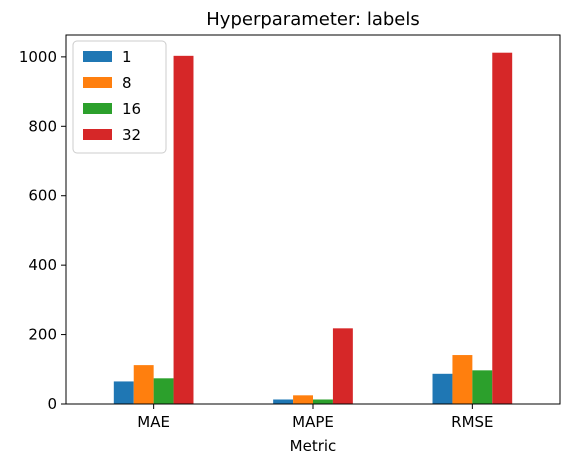 The width and height of the screenshot is (571, 470). What do you see at coordinates (42, 265) in the screenshot?
I see `y-tick-label: 400` at bounding box center [42, 265].